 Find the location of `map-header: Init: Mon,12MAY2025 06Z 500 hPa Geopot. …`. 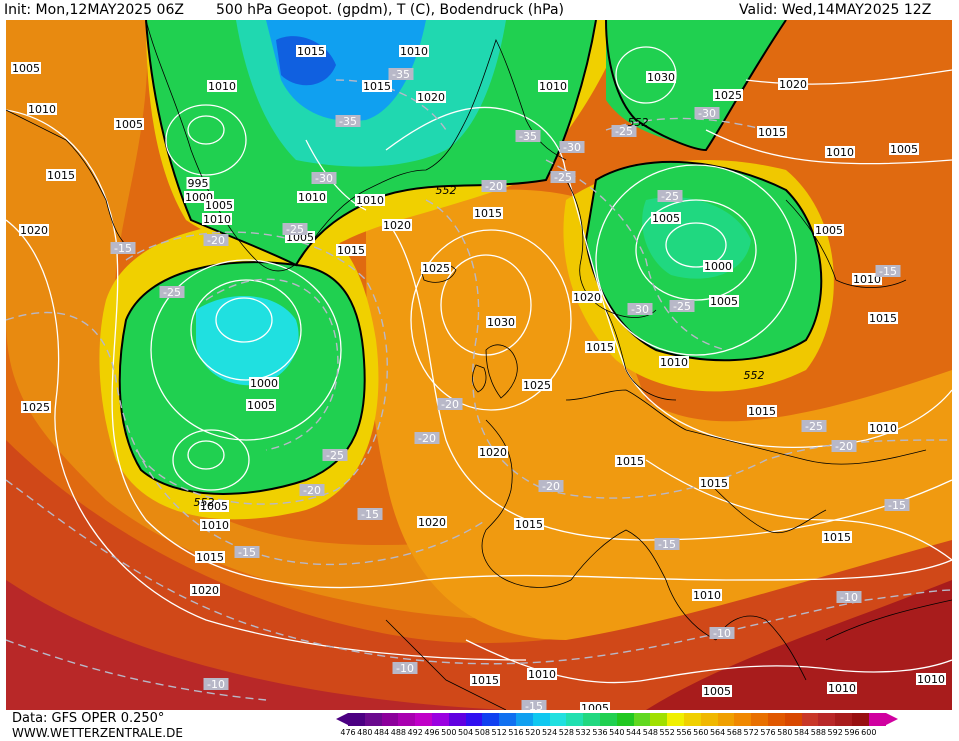

map-header: Init: Mon,12MAY2025 06Z 500 hPa Geopot. … is located at coordinates (479, 10).